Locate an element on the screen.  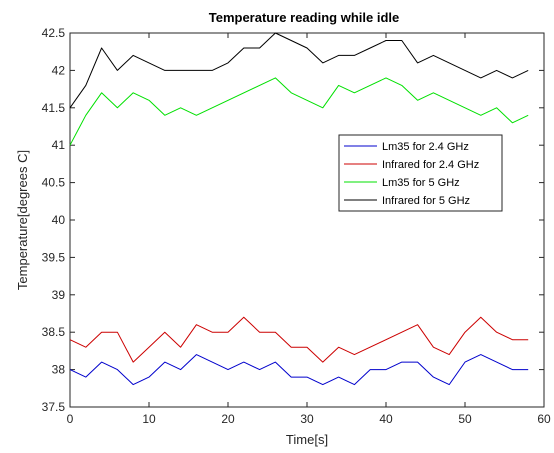
legend-box is located at coordinates (420, 173).